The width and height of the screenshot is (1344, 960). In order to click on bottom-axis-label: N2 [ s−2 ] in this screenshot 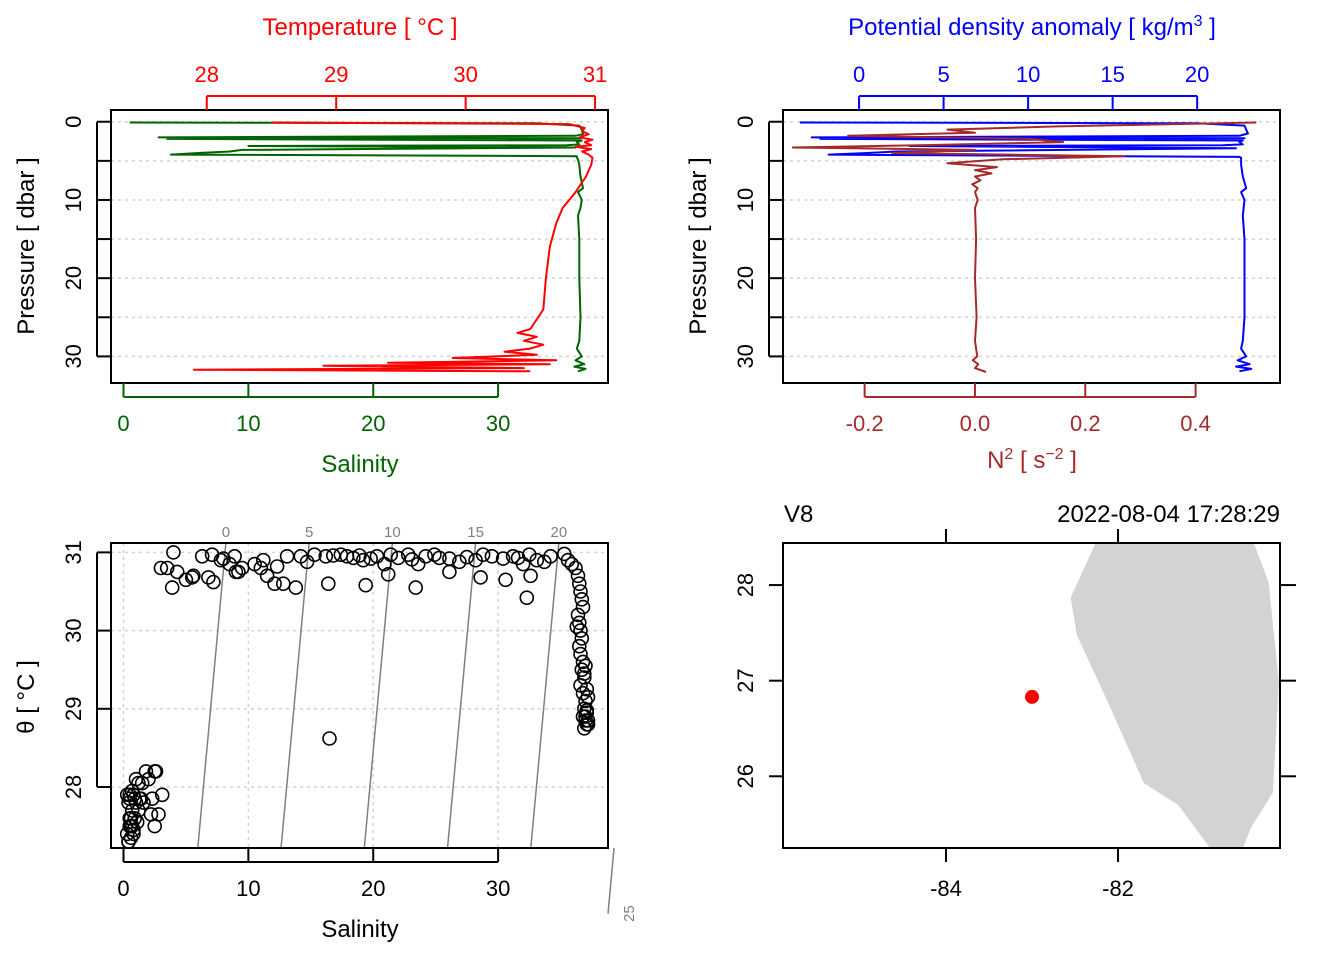, I will do `click(1032, 460)`.